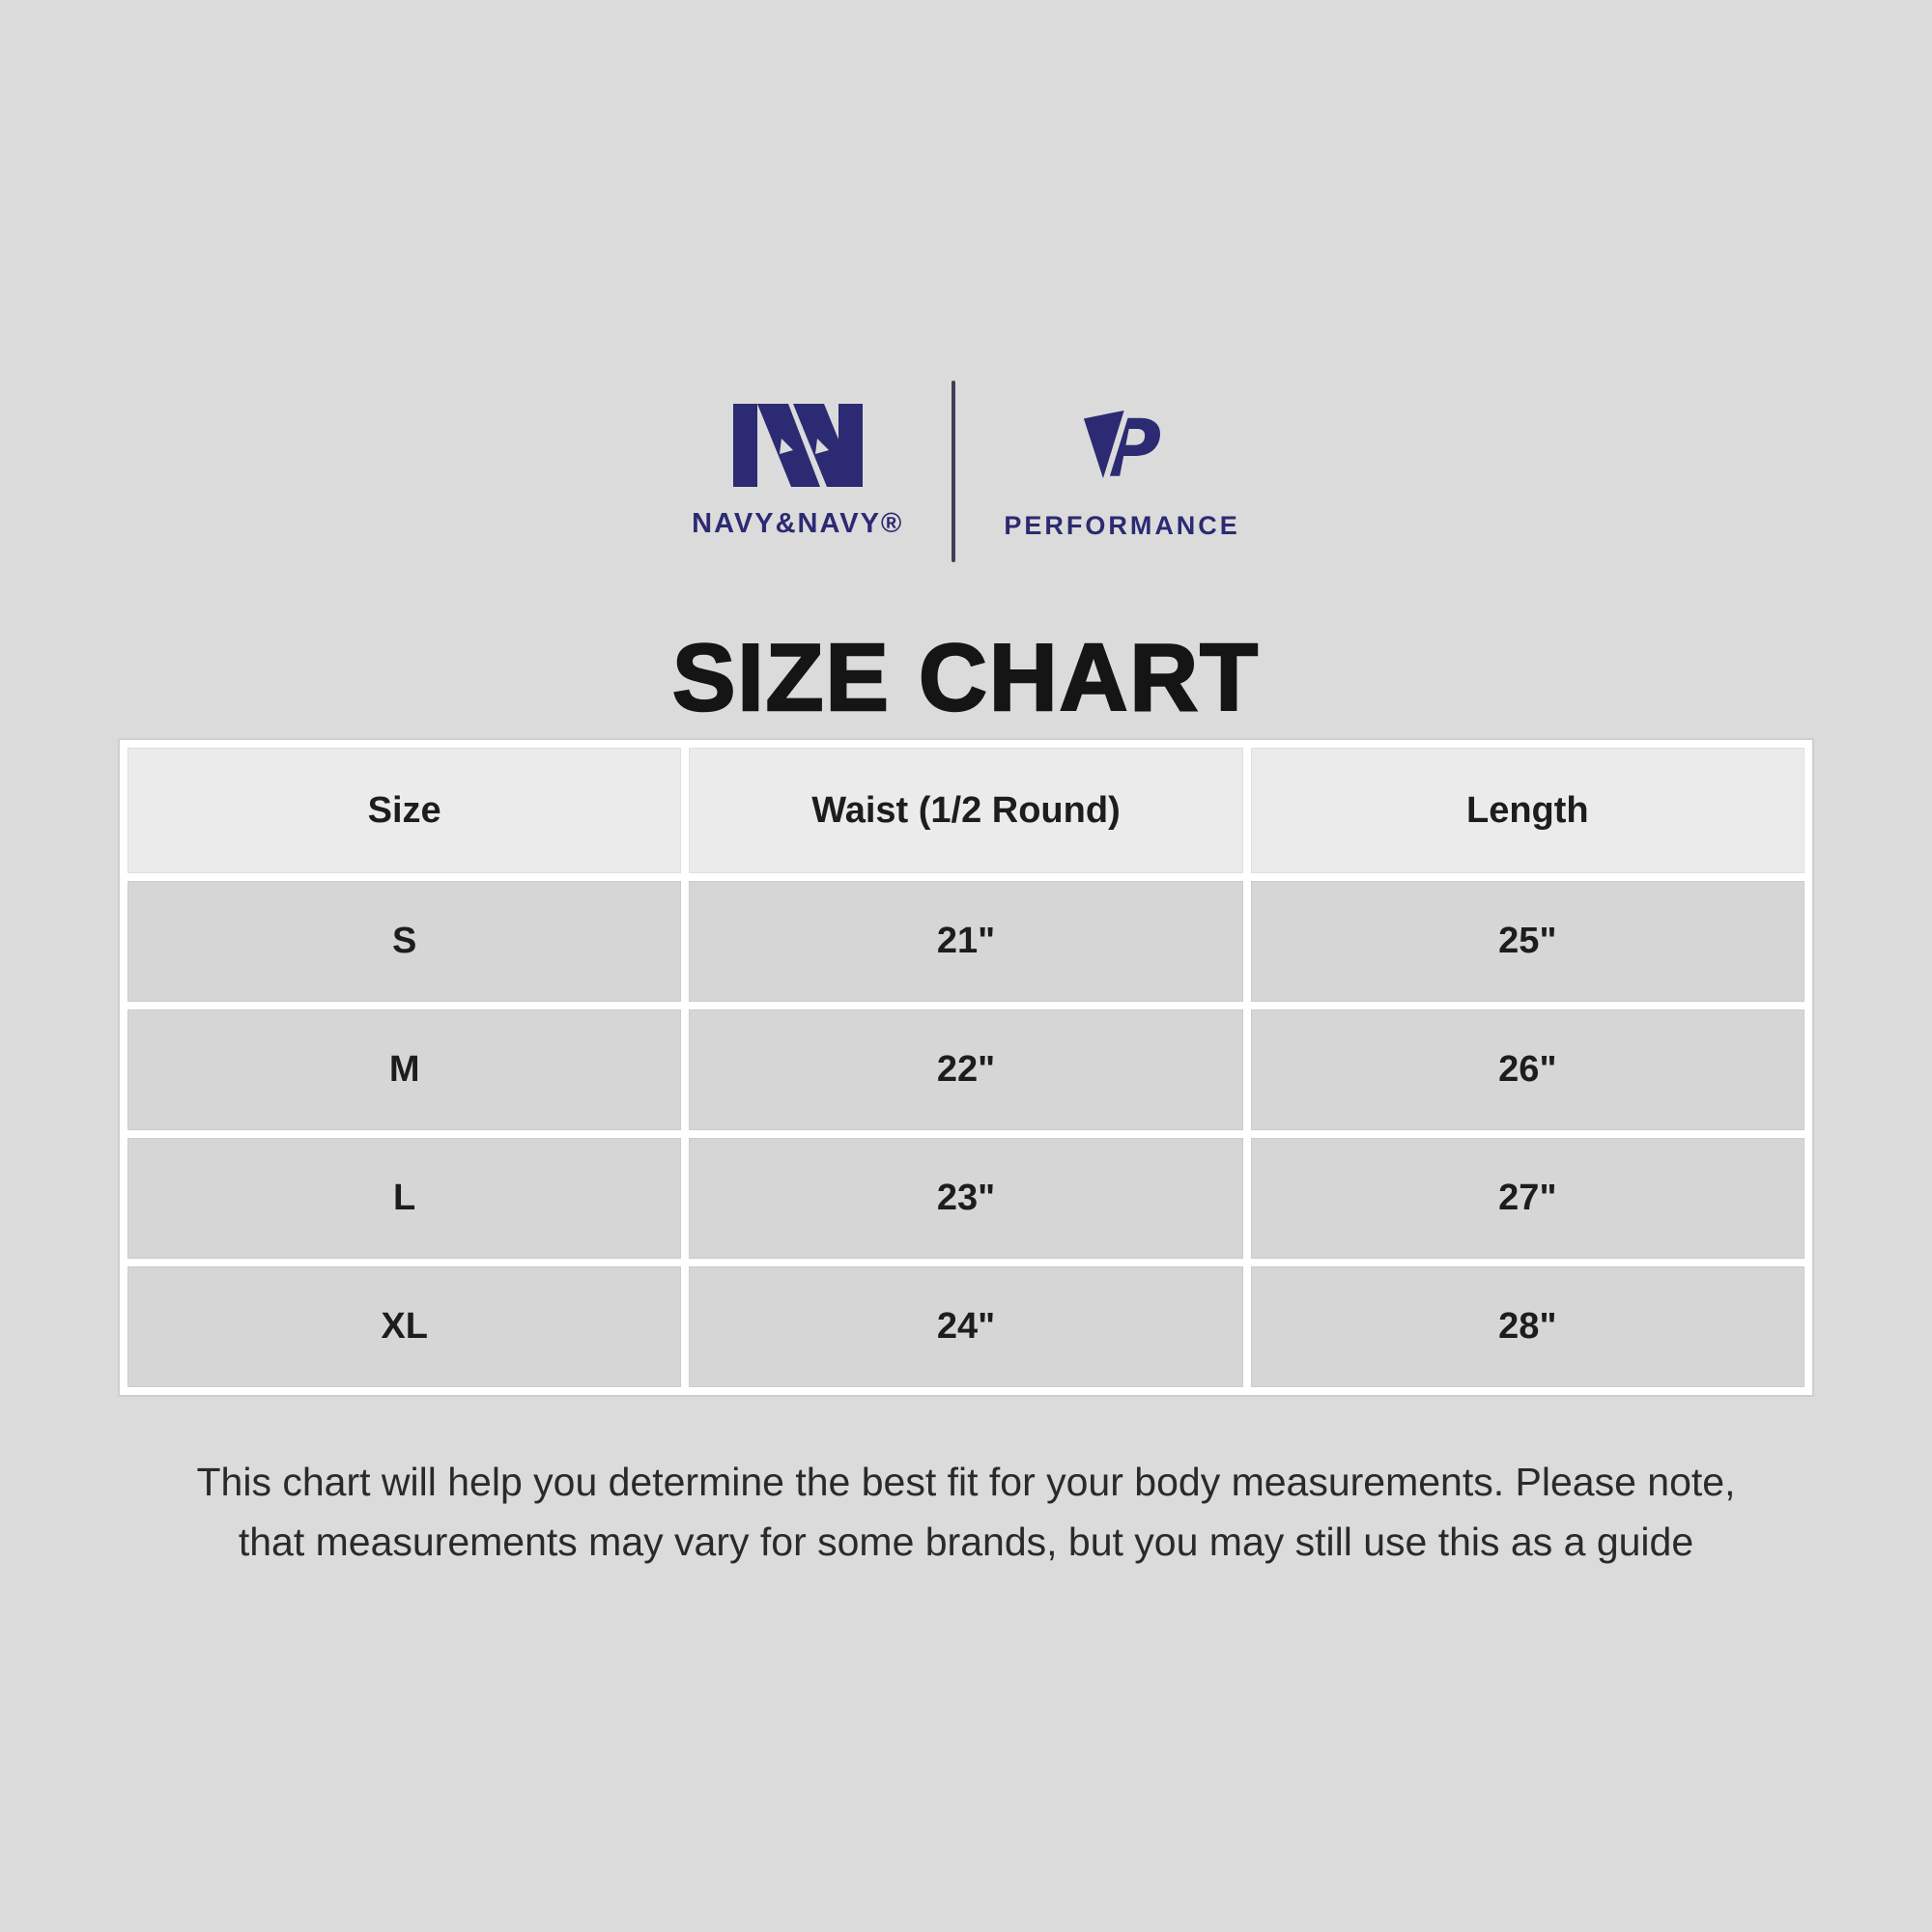 The image size is (1932, 1932). I want to click on brand-performance-label: PERFORMANCE, so click(1122, 525).